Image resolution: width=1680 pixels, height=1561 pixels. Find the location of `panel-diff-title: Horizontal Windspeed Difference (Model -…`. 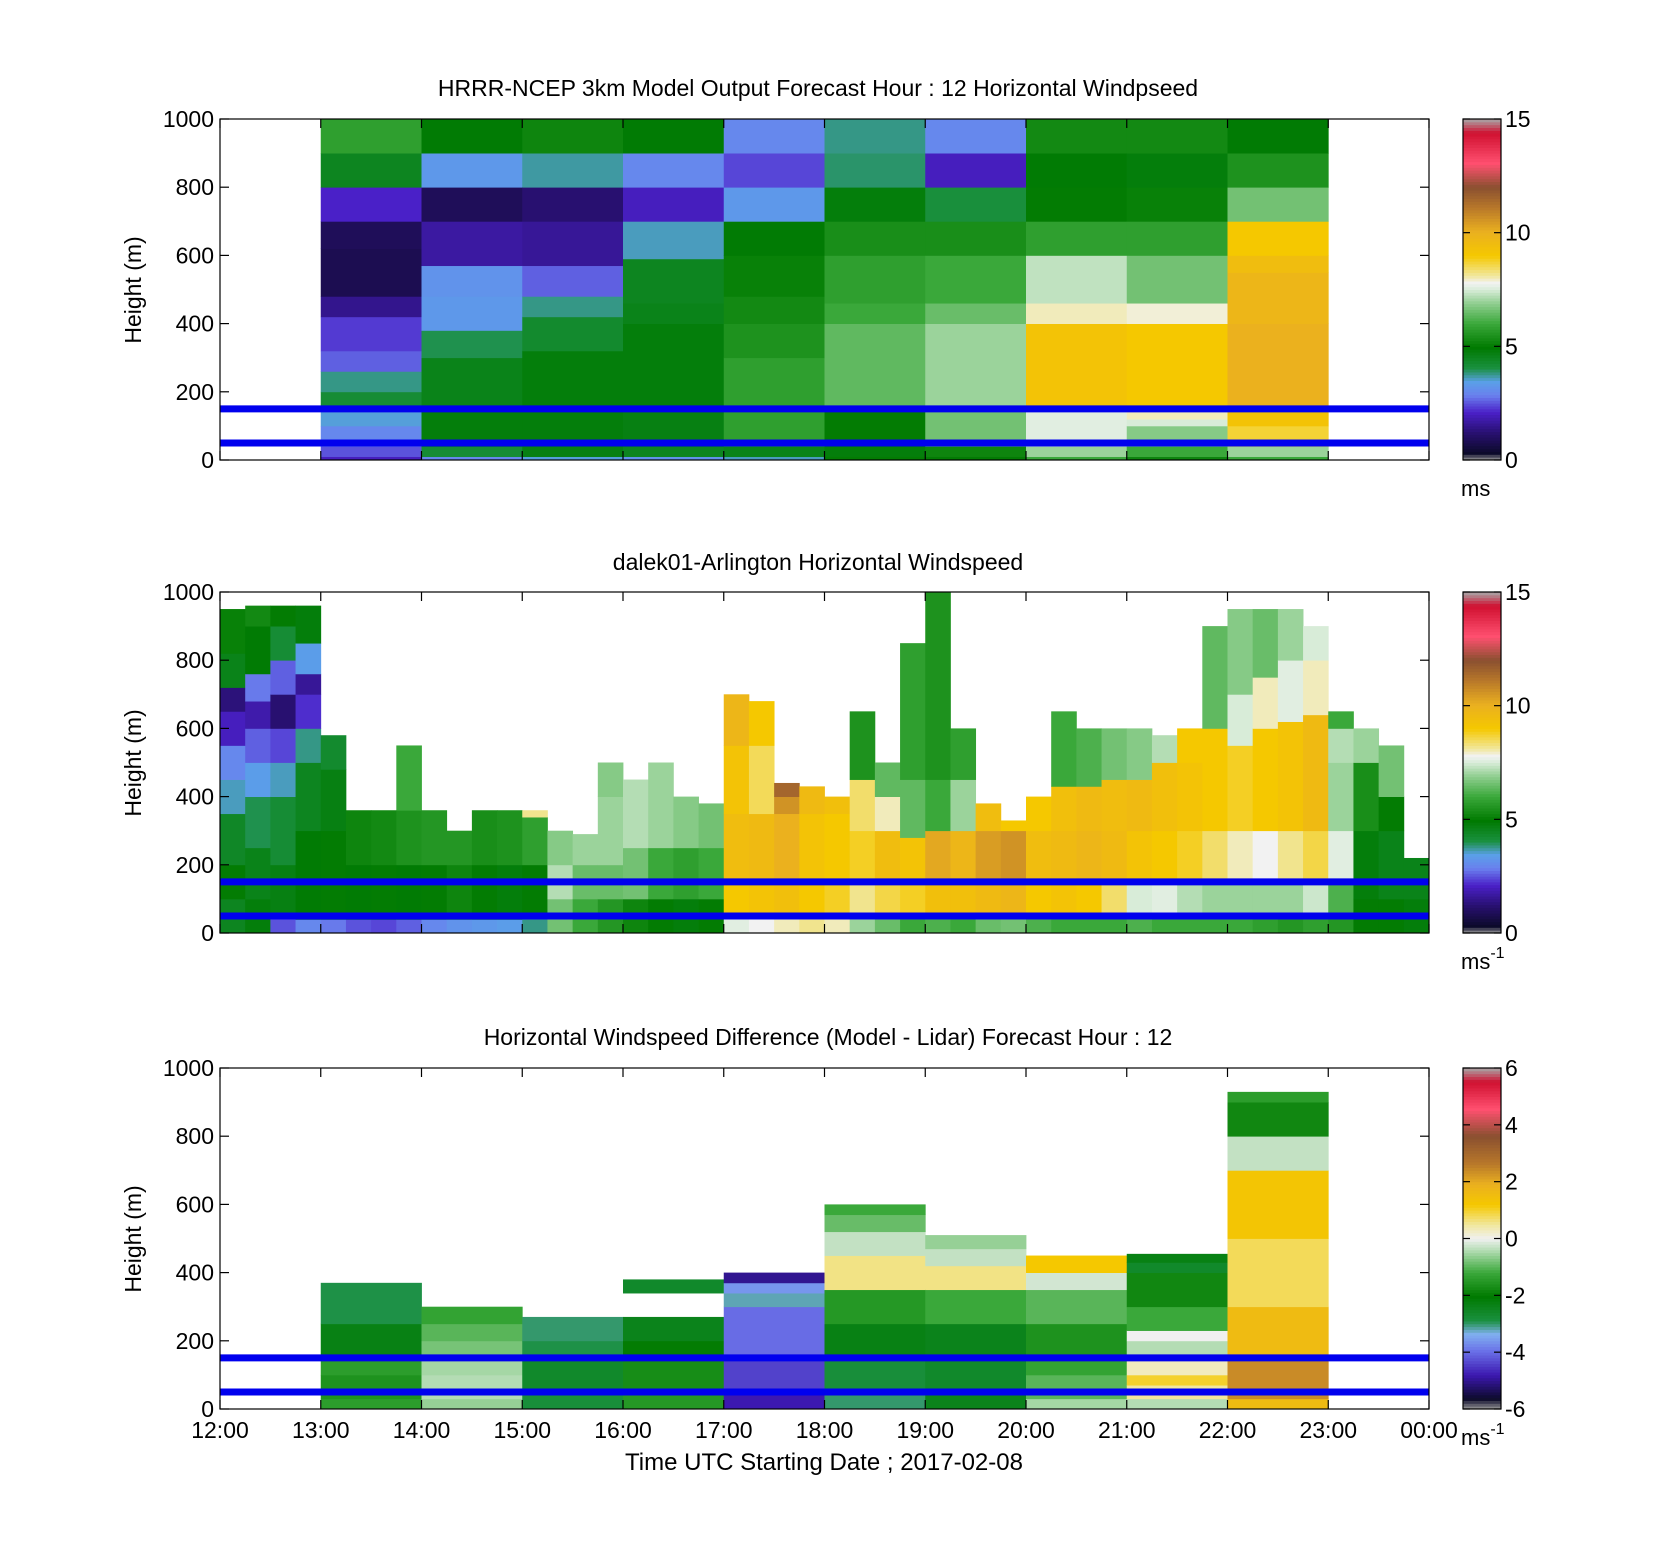

panel-diff-title: Horizontal Windspeed Difference (Model -… is located at coordinates (828, 1037).